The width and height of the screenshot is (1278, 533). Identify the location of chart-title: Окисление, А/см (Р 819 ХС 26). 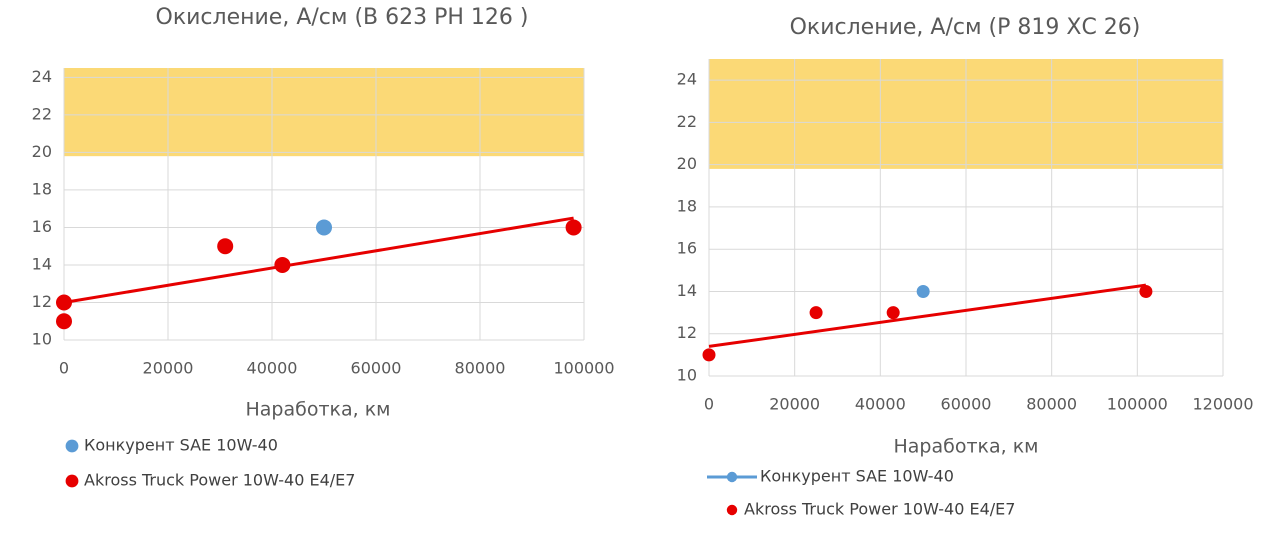
(965, 27).